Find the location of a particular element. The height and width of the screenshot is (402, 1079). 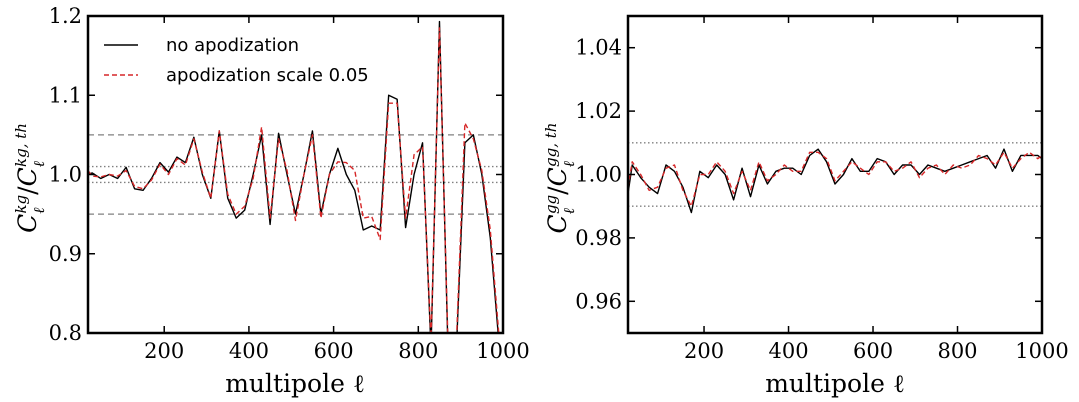

kg-ytick-label-4: 1.2 is located at coordinates (65, 16).